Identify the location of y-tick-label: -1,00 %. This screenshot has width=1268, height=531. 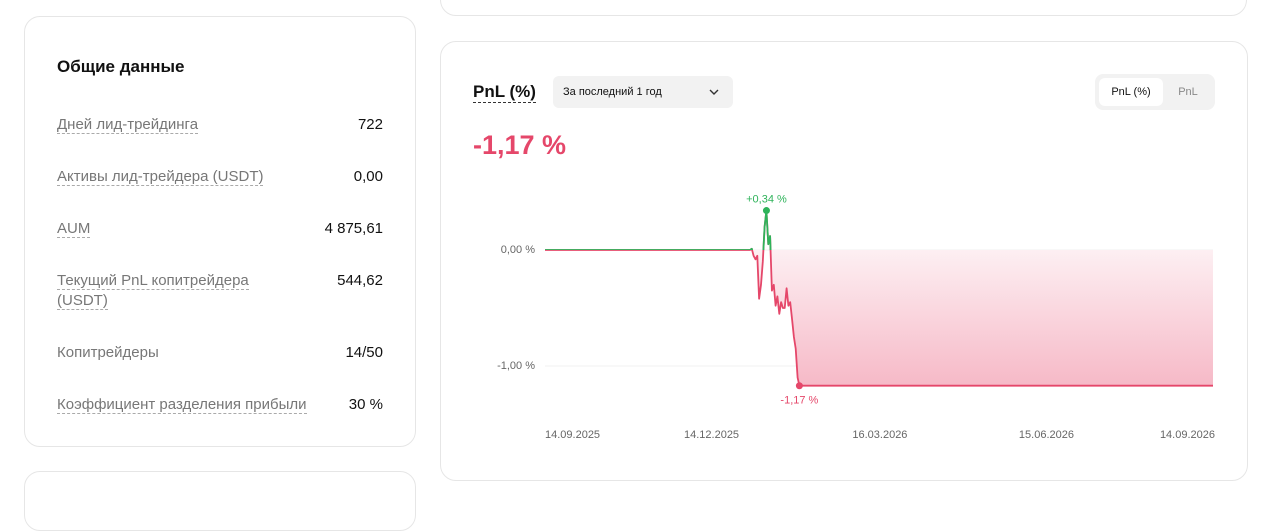
(516, 366).